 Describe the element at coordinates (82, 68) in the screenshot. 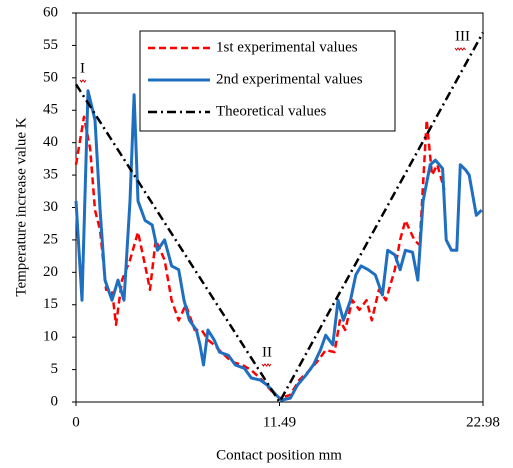

I see `annotation: I` at that location.